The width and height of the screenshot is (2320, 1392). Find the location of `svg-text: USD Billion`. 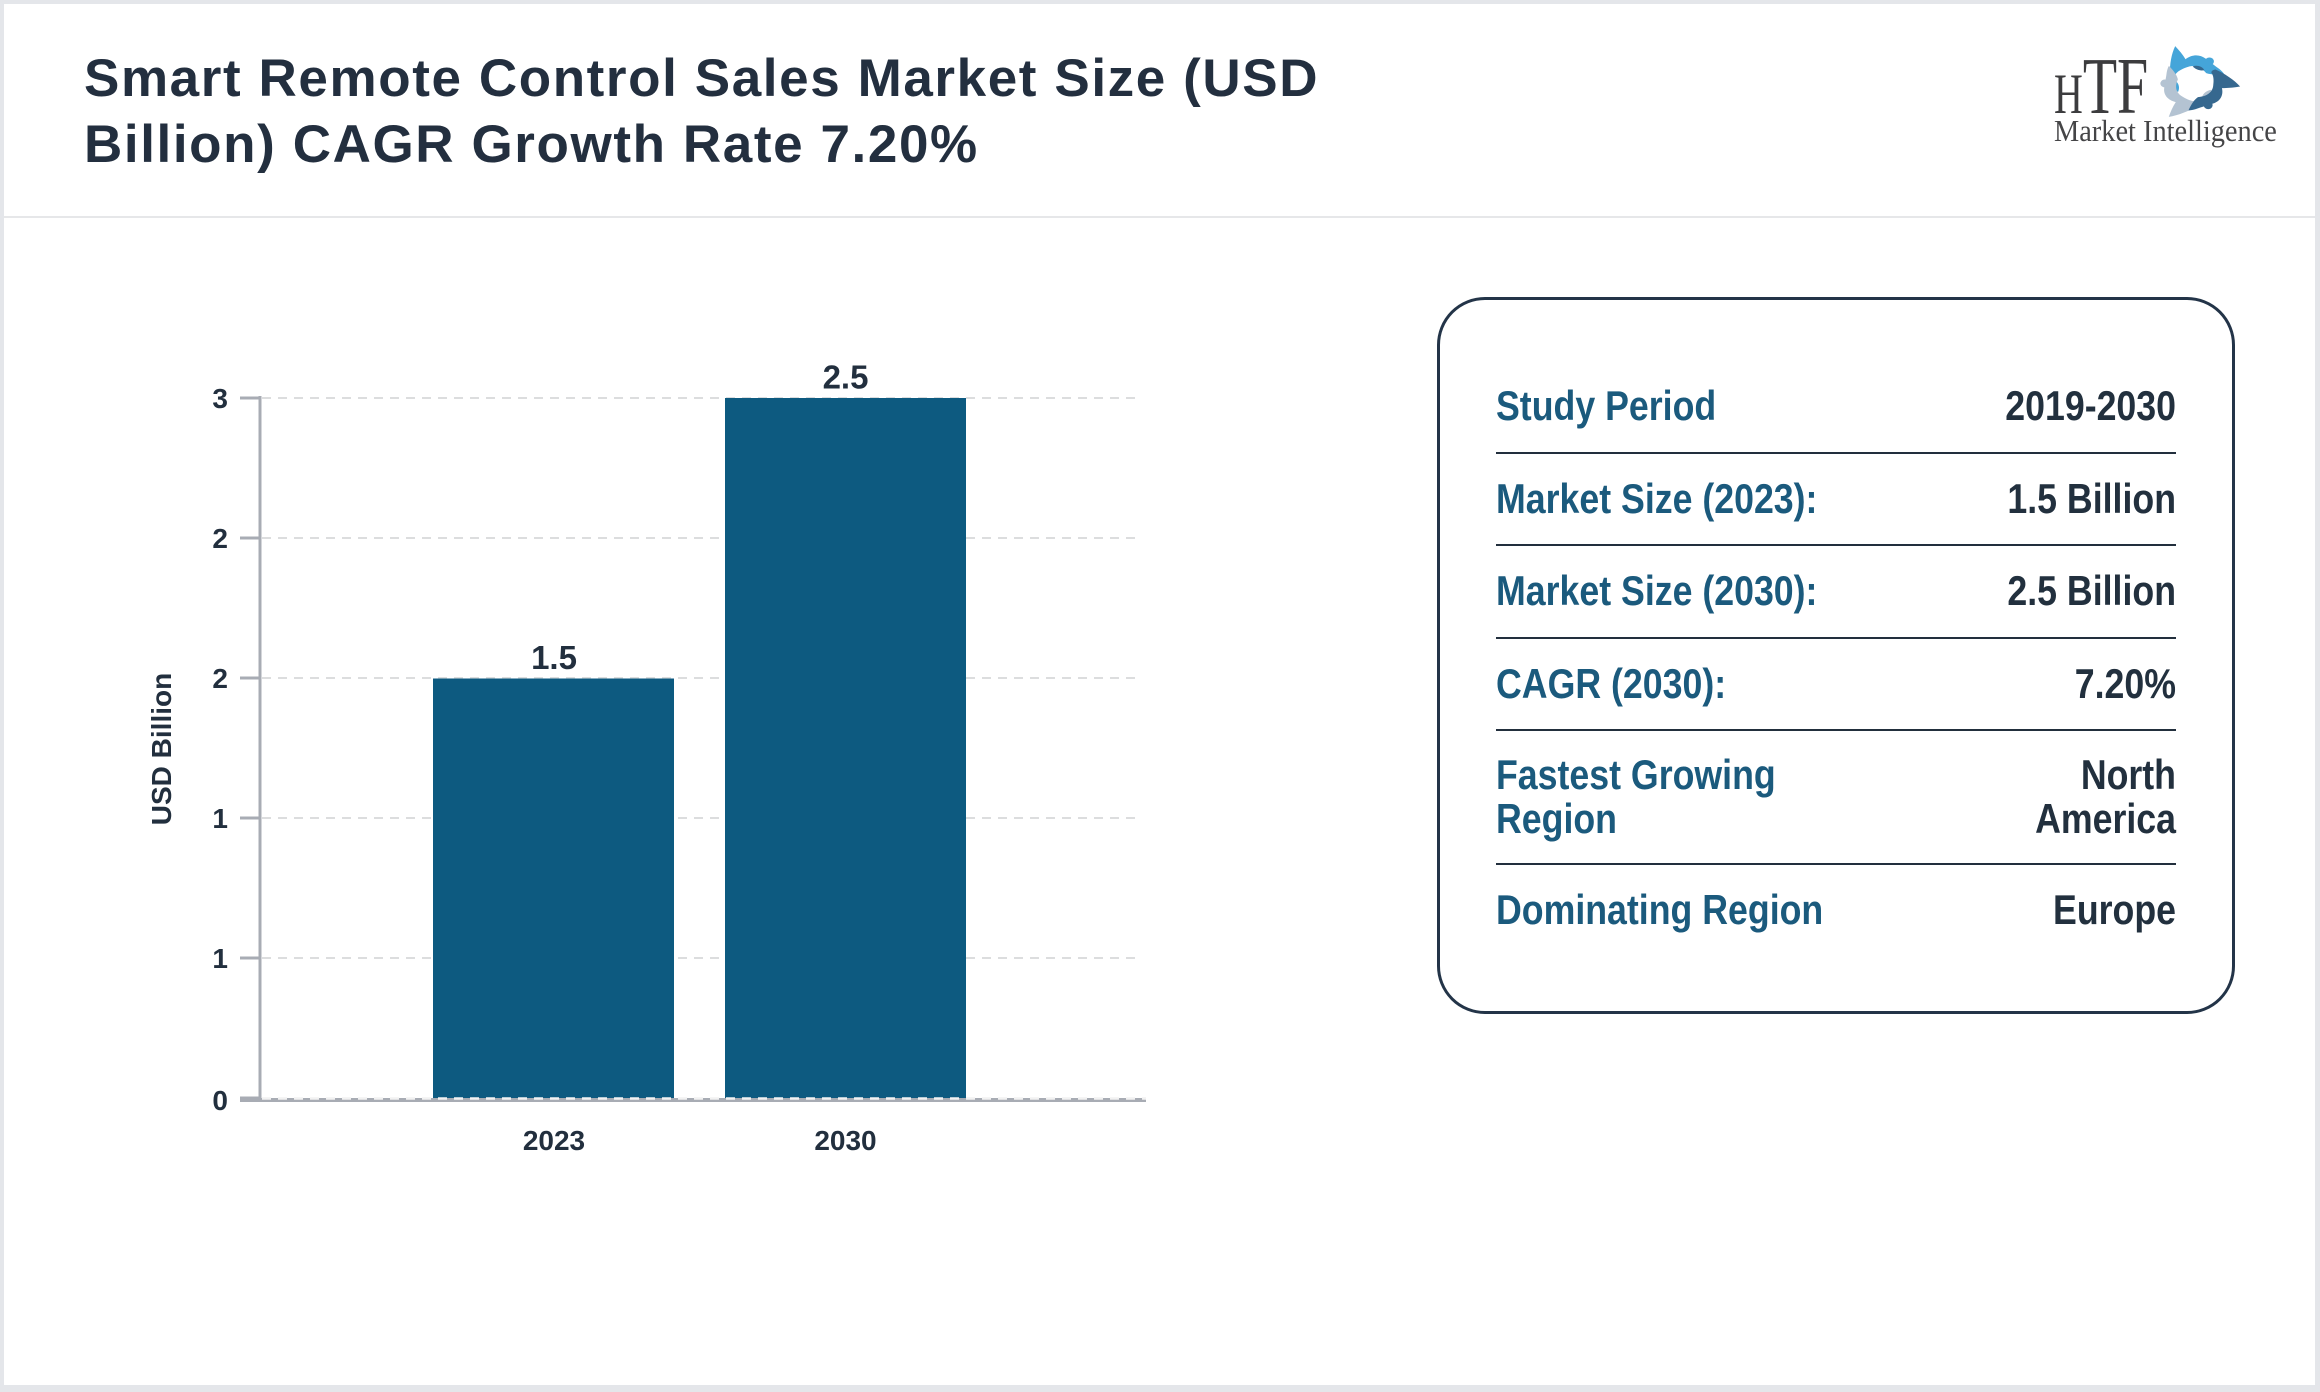

svg-text: USD Billion is located at coordinates (161, 749).